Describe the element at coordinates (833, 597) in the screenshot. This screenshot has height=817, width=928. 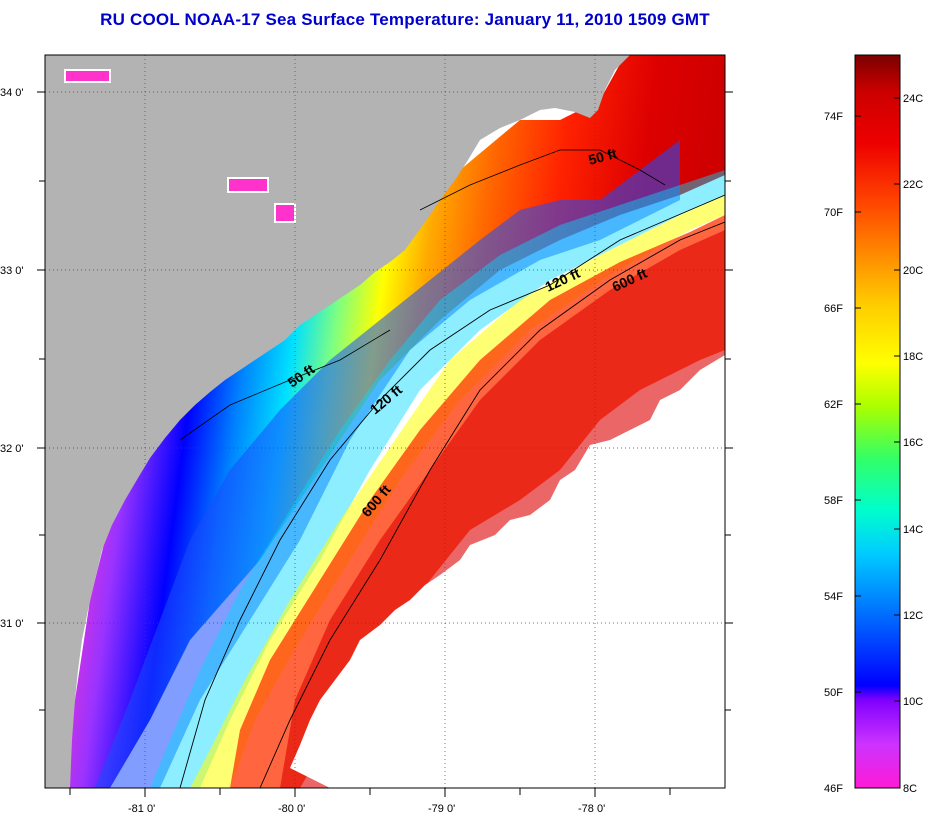
I see `cb-f-54: 54F` at that location.